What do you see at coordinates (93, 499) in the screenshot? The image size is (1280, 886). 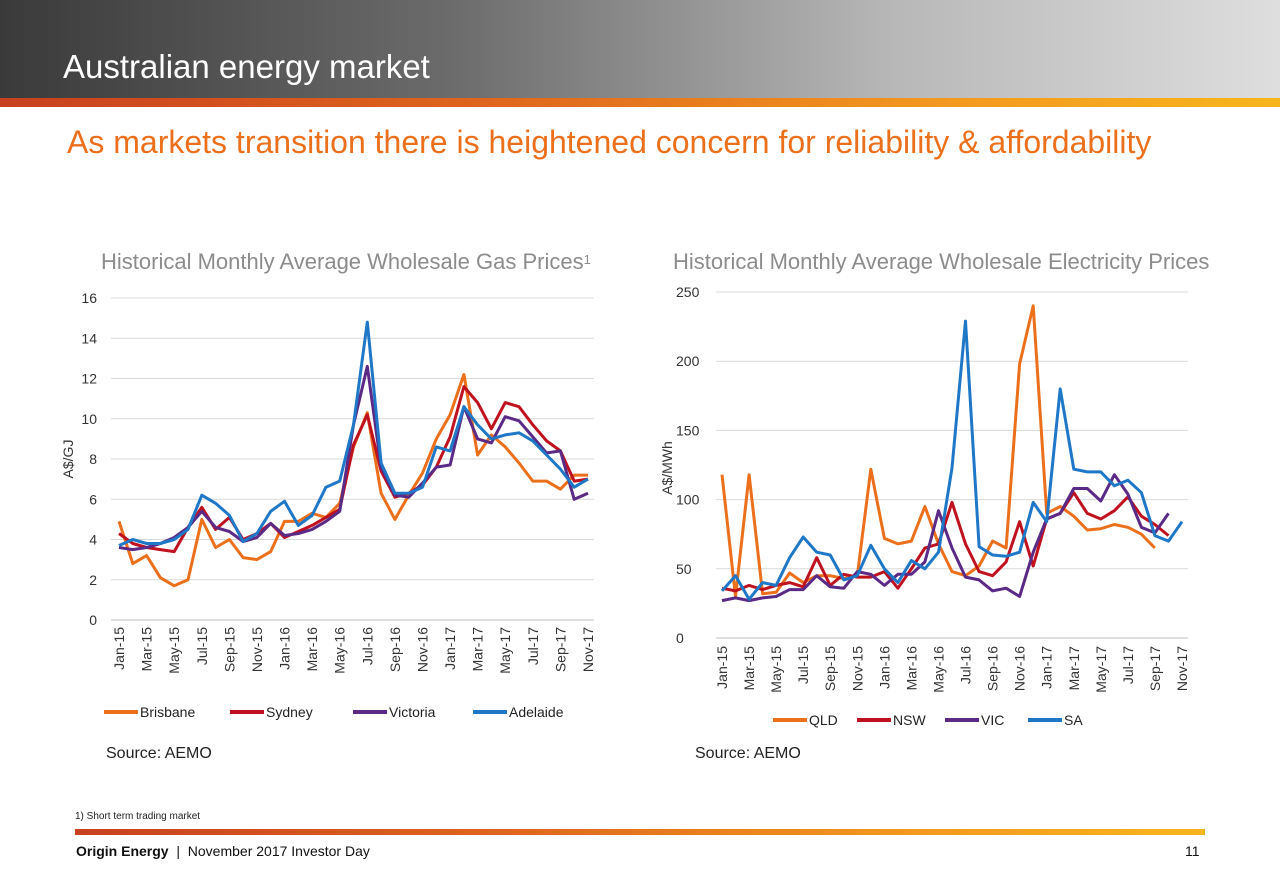 I see `gas-y-tick-label: 6` at bounding box center [93, 499].